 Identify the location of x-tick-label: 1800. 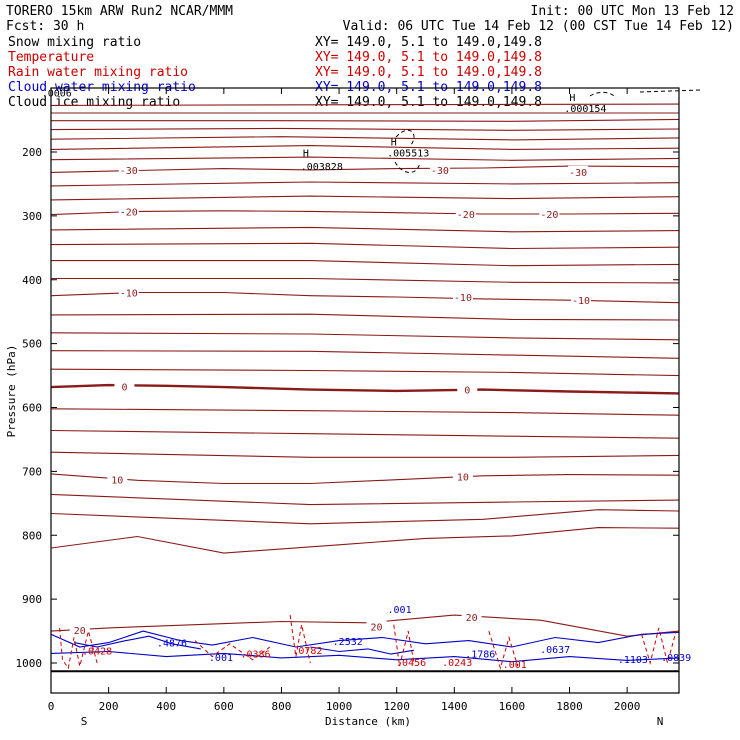
(569, 706).